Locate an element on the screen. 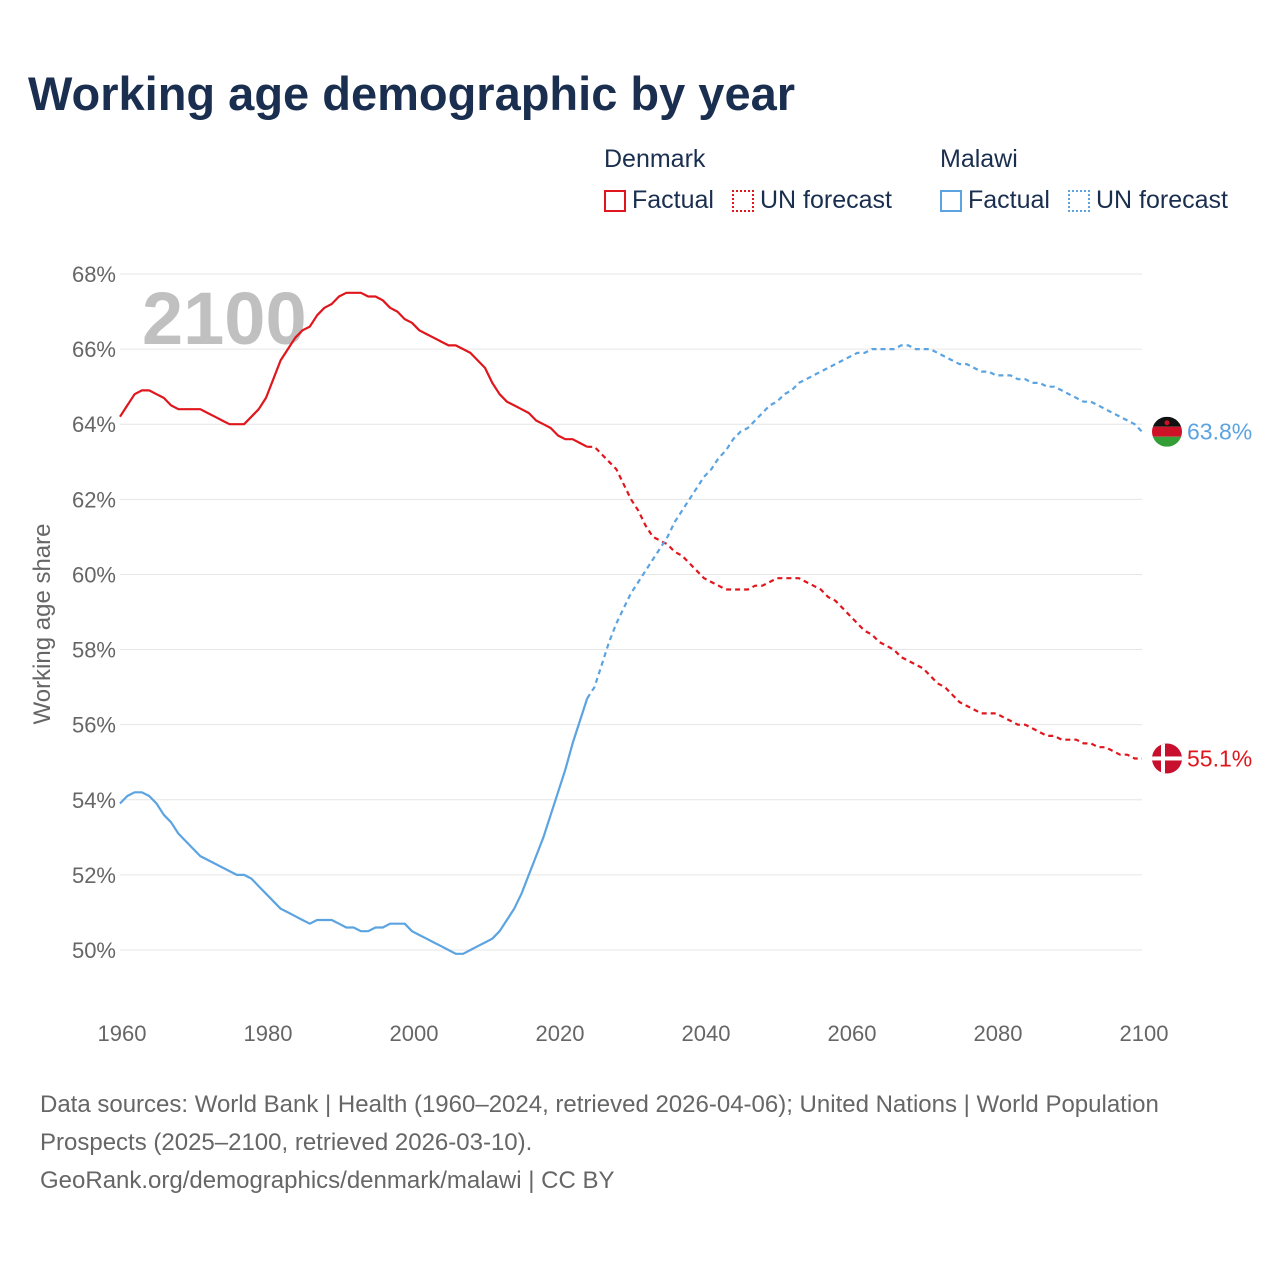 The width and height of the screenshot is (1280, 1280). y-axis-ticks: 50% 52% 54% 56% 58% 60% 62% 64% 66% 68% is located at coordinates (94, 612).